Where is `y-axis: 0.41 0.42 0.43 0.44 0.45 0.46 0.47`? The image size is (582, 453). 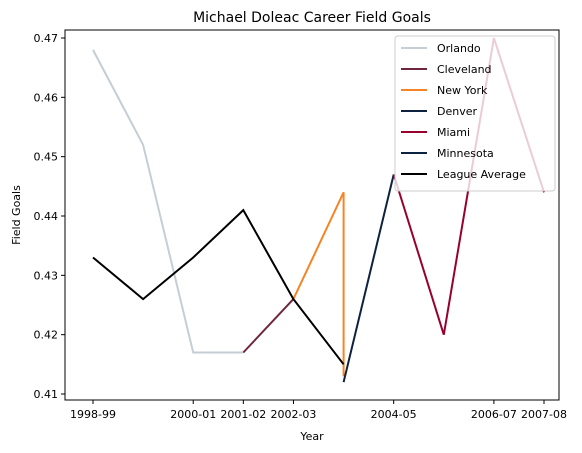
y-axis: 0.41 0.42 0.43 0.44 0.45 0.46 0.47 is located at coordinates (49, 216).